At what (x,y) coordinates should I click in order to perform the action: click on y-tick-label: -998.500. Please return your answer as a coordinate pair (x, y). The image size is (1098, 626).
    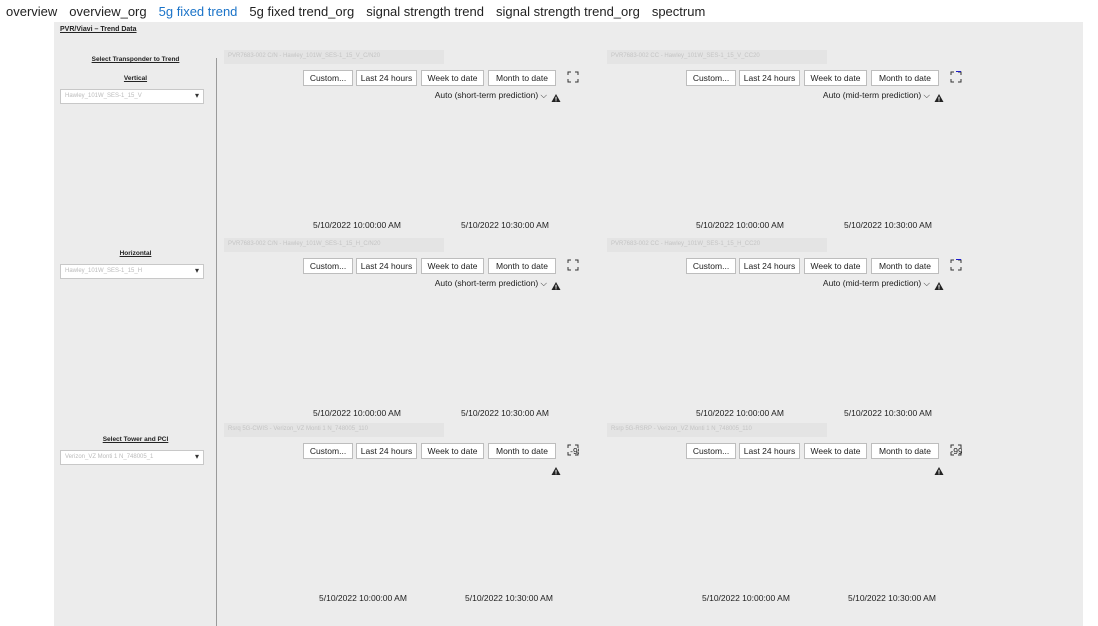
    Looking at the image, I should click on (956, 451).